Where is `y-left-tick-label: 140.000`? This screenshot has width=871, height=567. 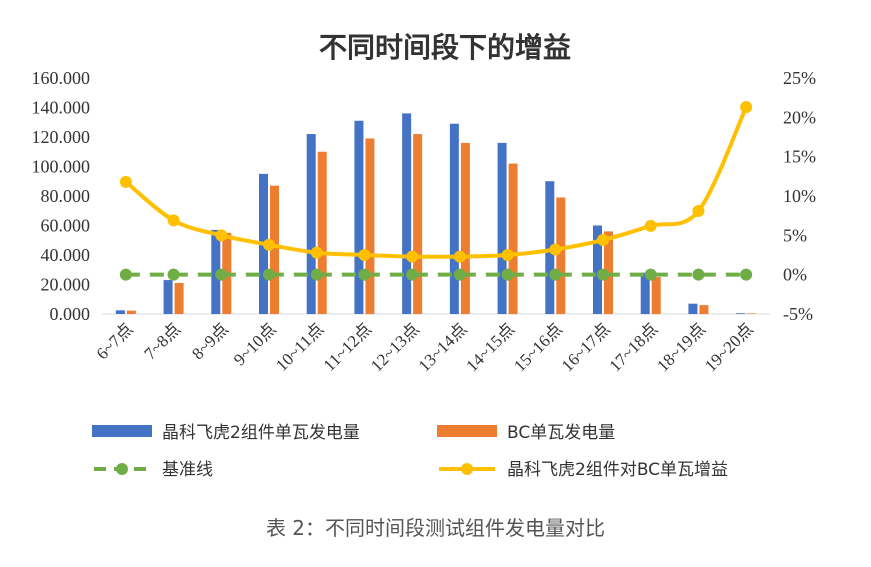
y-left-tick-label: 140.000 is located at coordinates (61, 108).